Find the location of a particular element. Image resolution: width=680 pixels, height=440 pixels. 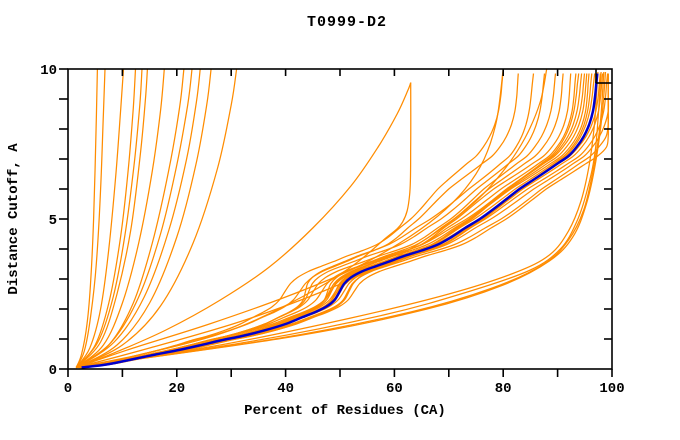

y-axis-label: Distance Cutoff, A is located at coordinates (14, 219).